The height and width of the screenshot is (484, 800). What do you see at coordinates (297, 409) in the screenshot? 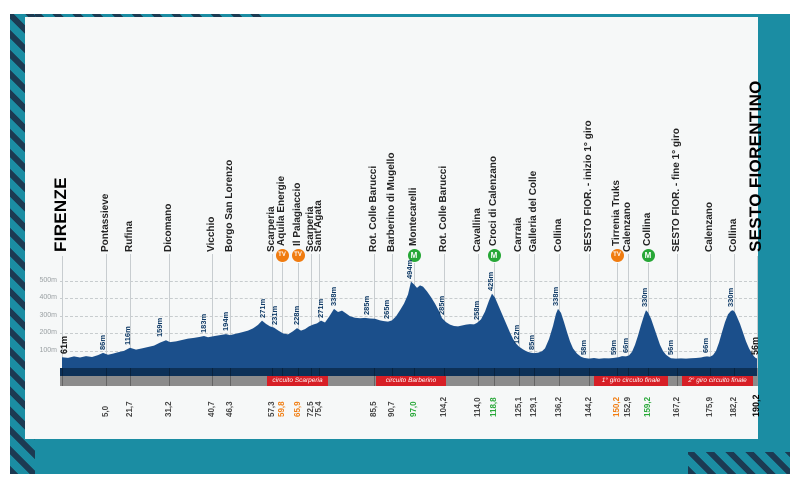
I see `km-label: 65,9` at bounding box center [297, 409].